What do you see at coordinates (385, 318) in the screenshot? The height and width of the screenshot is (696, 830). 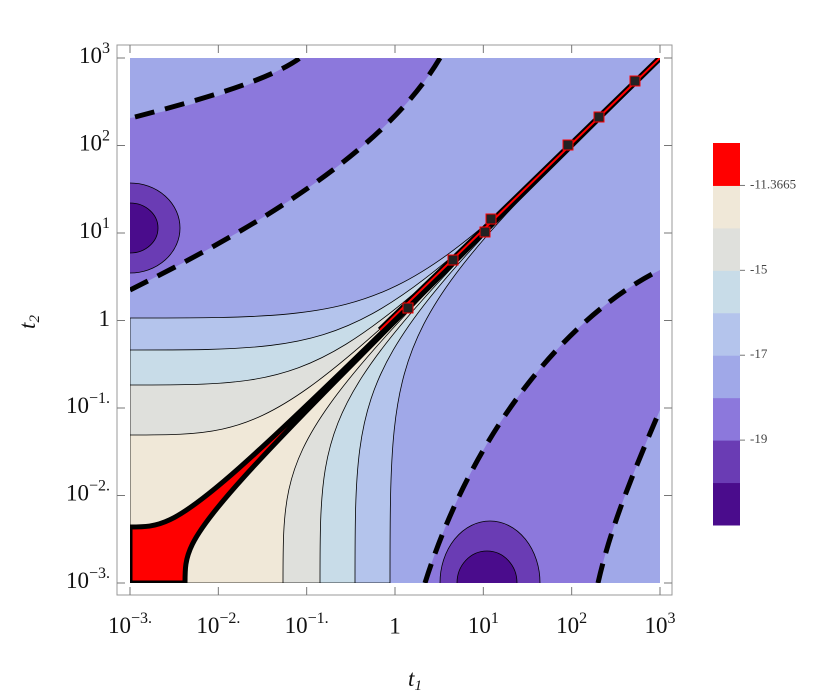 I see `y-tick: 1` at bounding box center [385, 318].